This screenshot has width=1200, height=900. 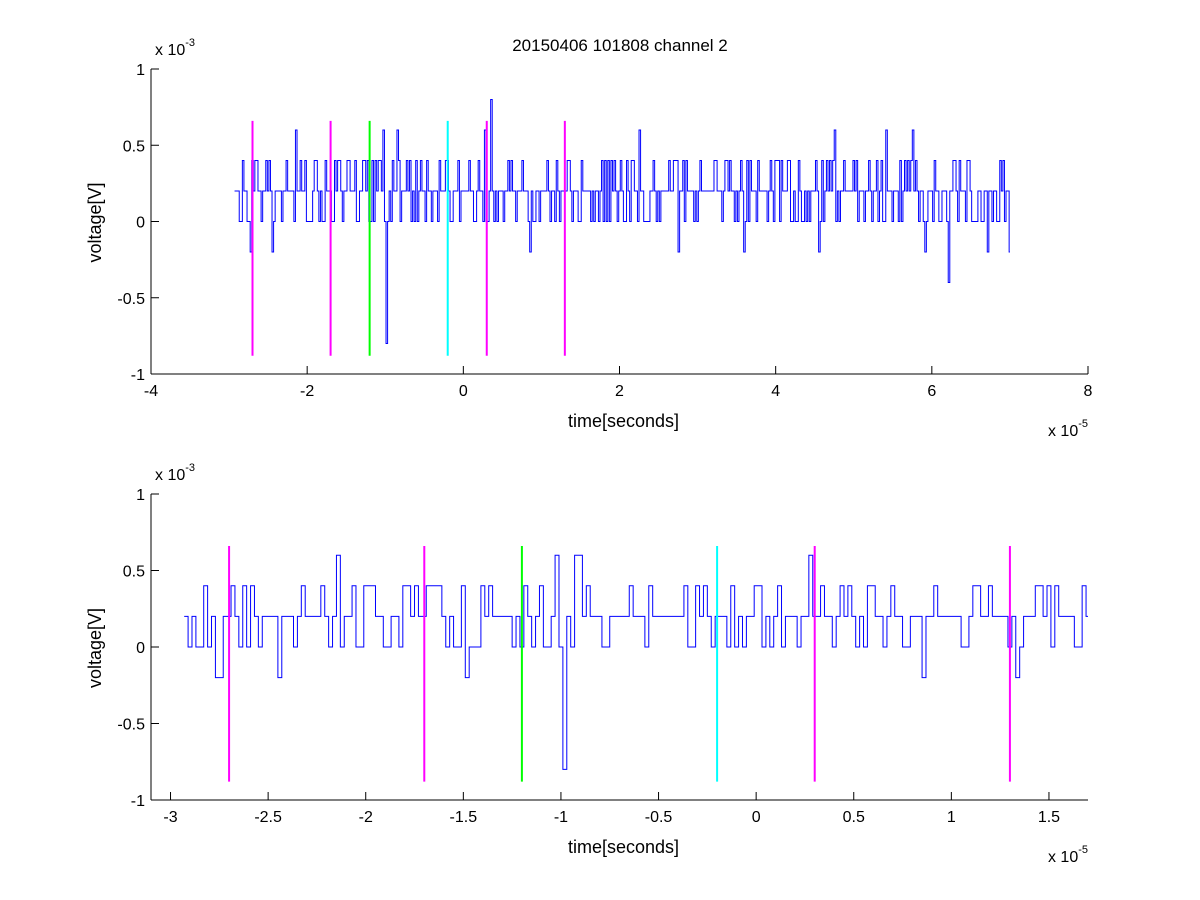 I want to click on x-tick-label: -3, so click(x=170, y=817).